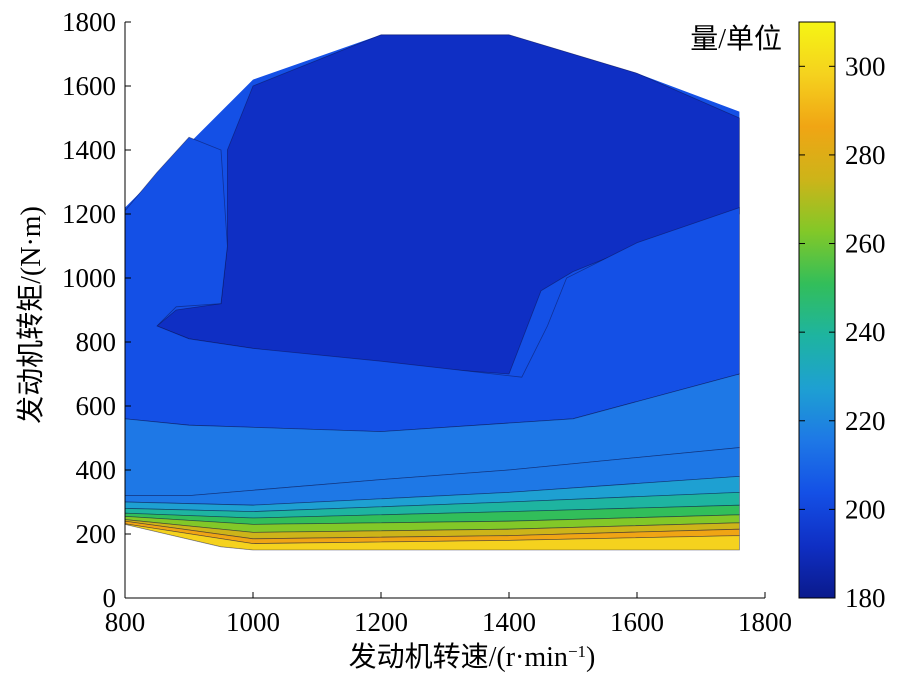 The image size is (904, 683). Describe the element at coordinates (96, 534) in the screenshot. I see `y-tick-label: 200` at that location.